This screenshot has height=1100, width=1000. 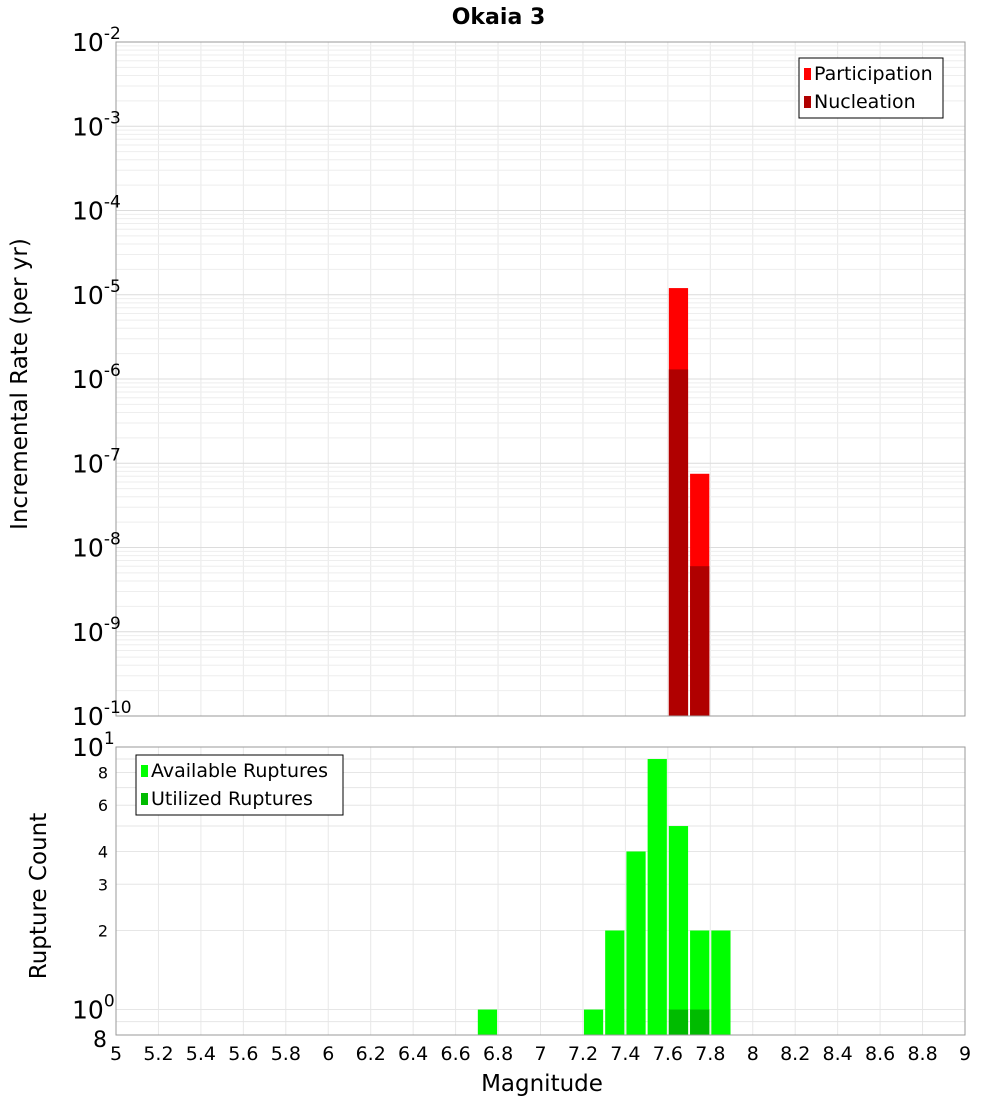 What do you see at coordinates (965, 1054) in the screenshot?
I see `xtick-label: 9` at bounding box center [965, 1054].